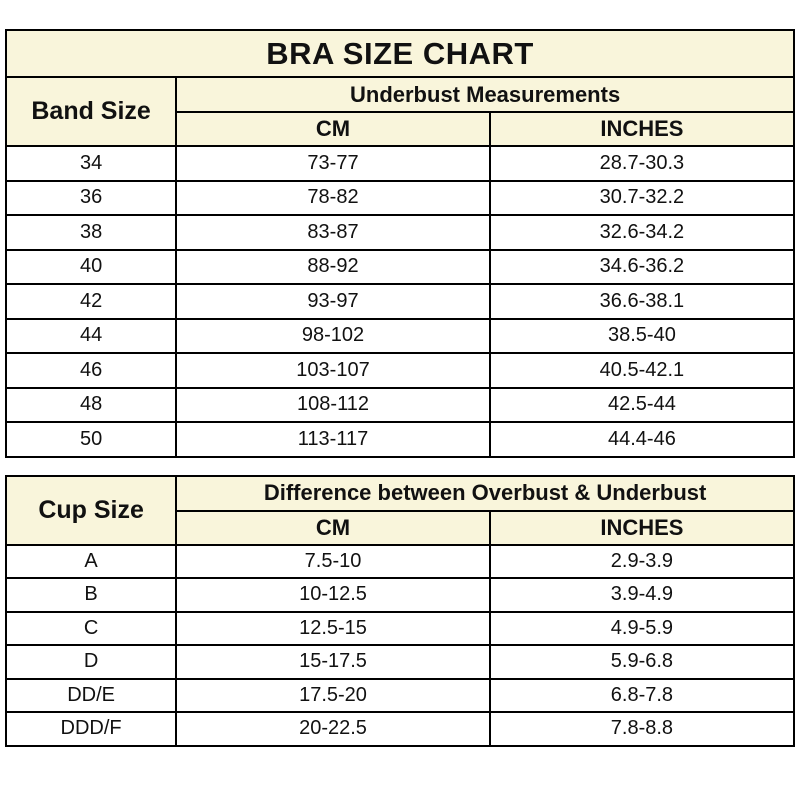  I want to click on chart-title: BRA SIZE CHART, so click(400, 53).